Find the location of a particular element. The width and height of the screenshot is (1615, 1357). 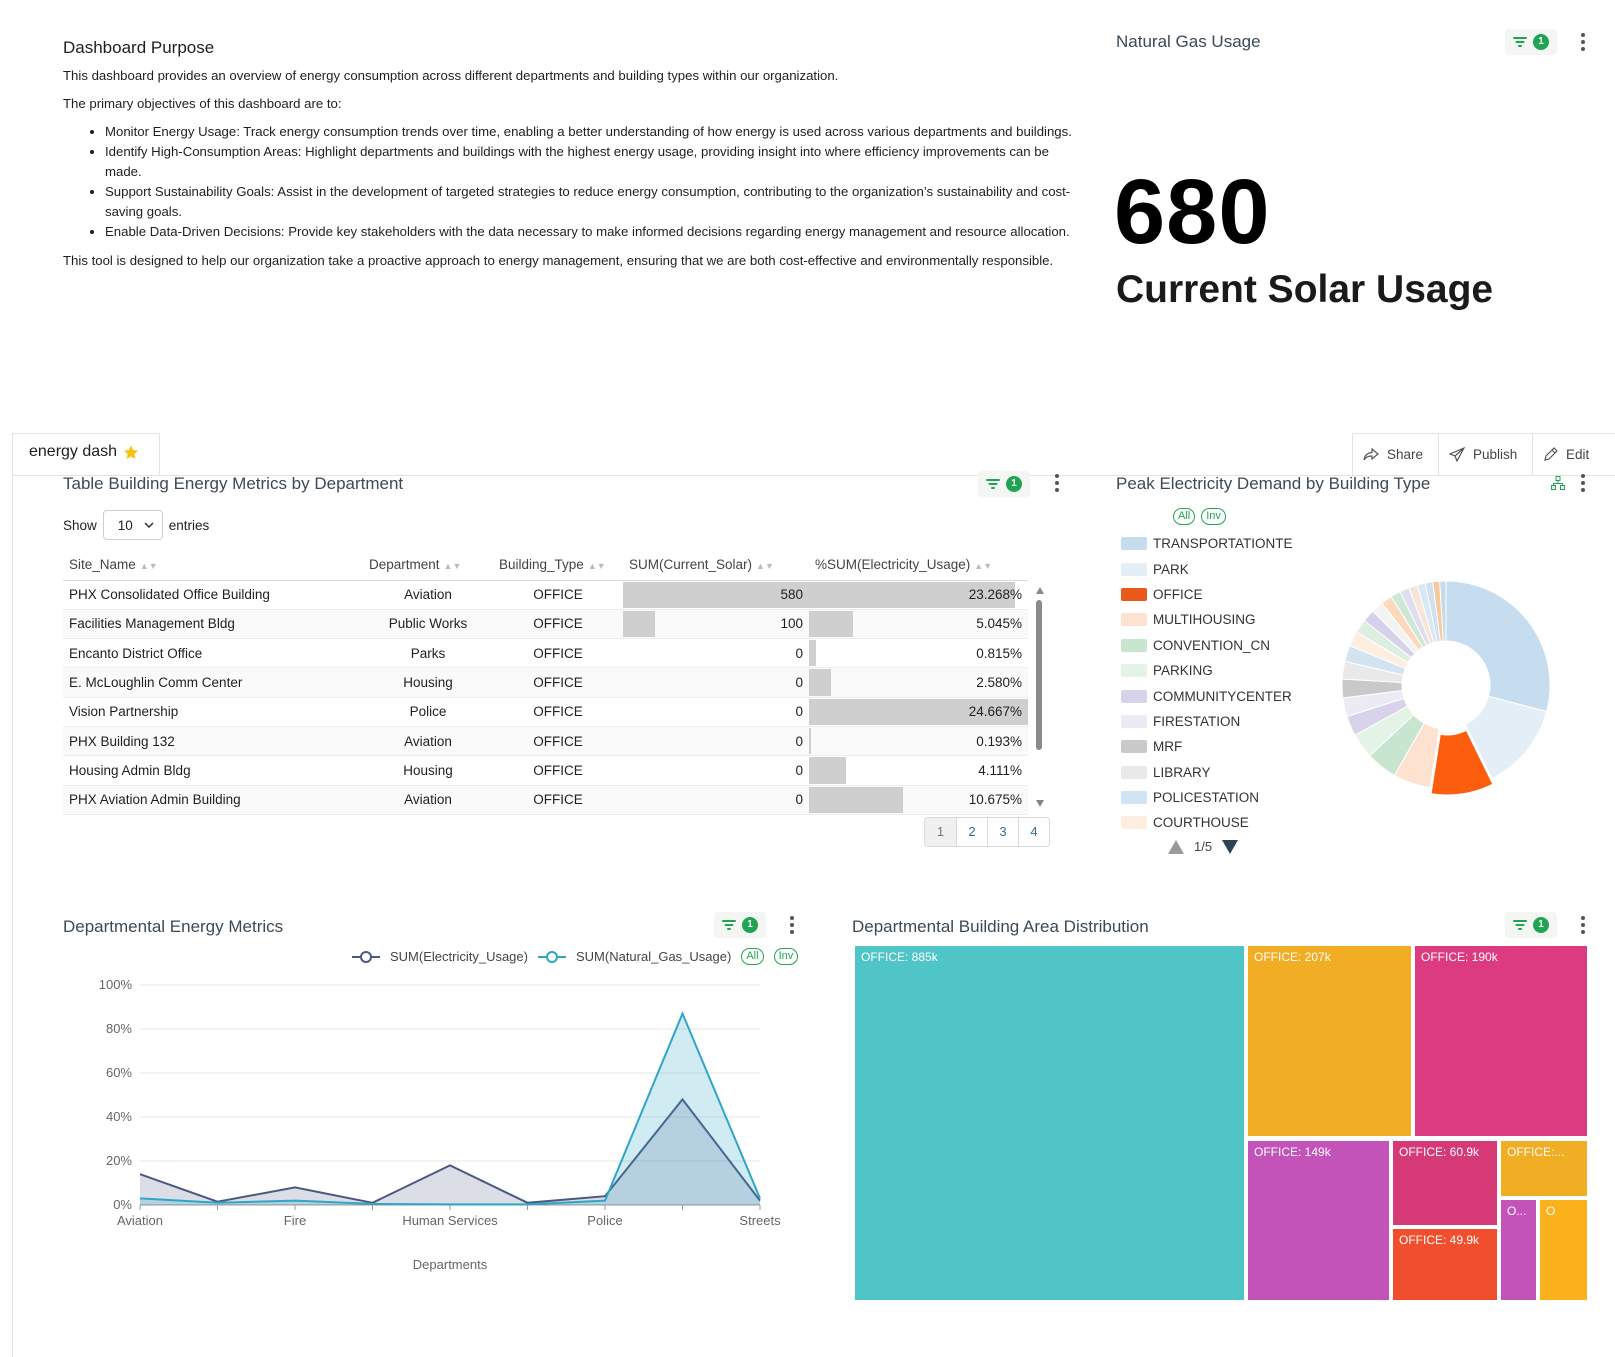

legend-item: COMMUNITYCENTER is located at coordinates (1207, 695).